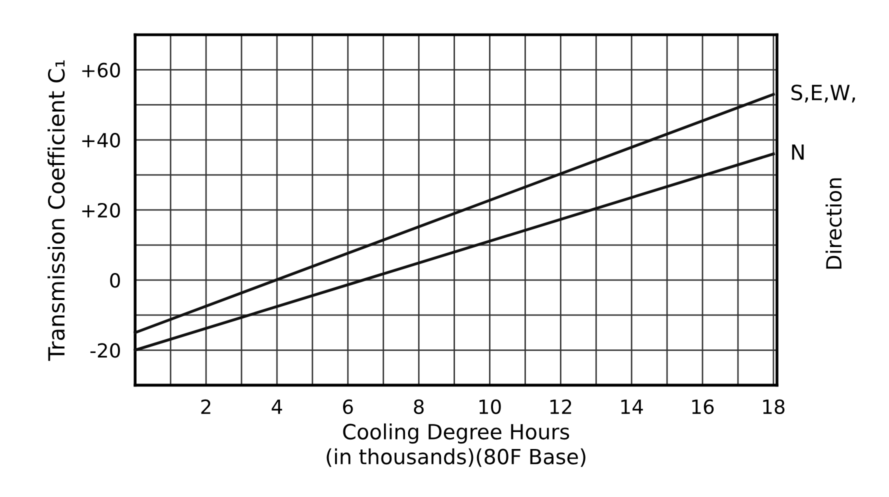  What do you see at coordinates (205, 406) in the screenshot?
I see `x-tick-label: 2` at bounding box center [205, 406].